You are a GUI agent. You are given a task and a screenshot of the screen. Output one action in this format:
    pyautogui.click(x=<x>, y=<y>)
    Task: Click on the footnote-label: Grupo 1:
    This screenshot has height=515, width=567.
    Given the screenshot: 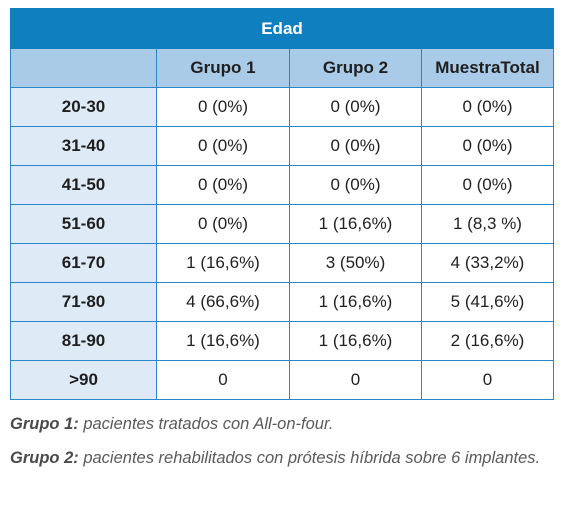 What is the action you would take?
    pyautogui.click(x=44, y=424)
    